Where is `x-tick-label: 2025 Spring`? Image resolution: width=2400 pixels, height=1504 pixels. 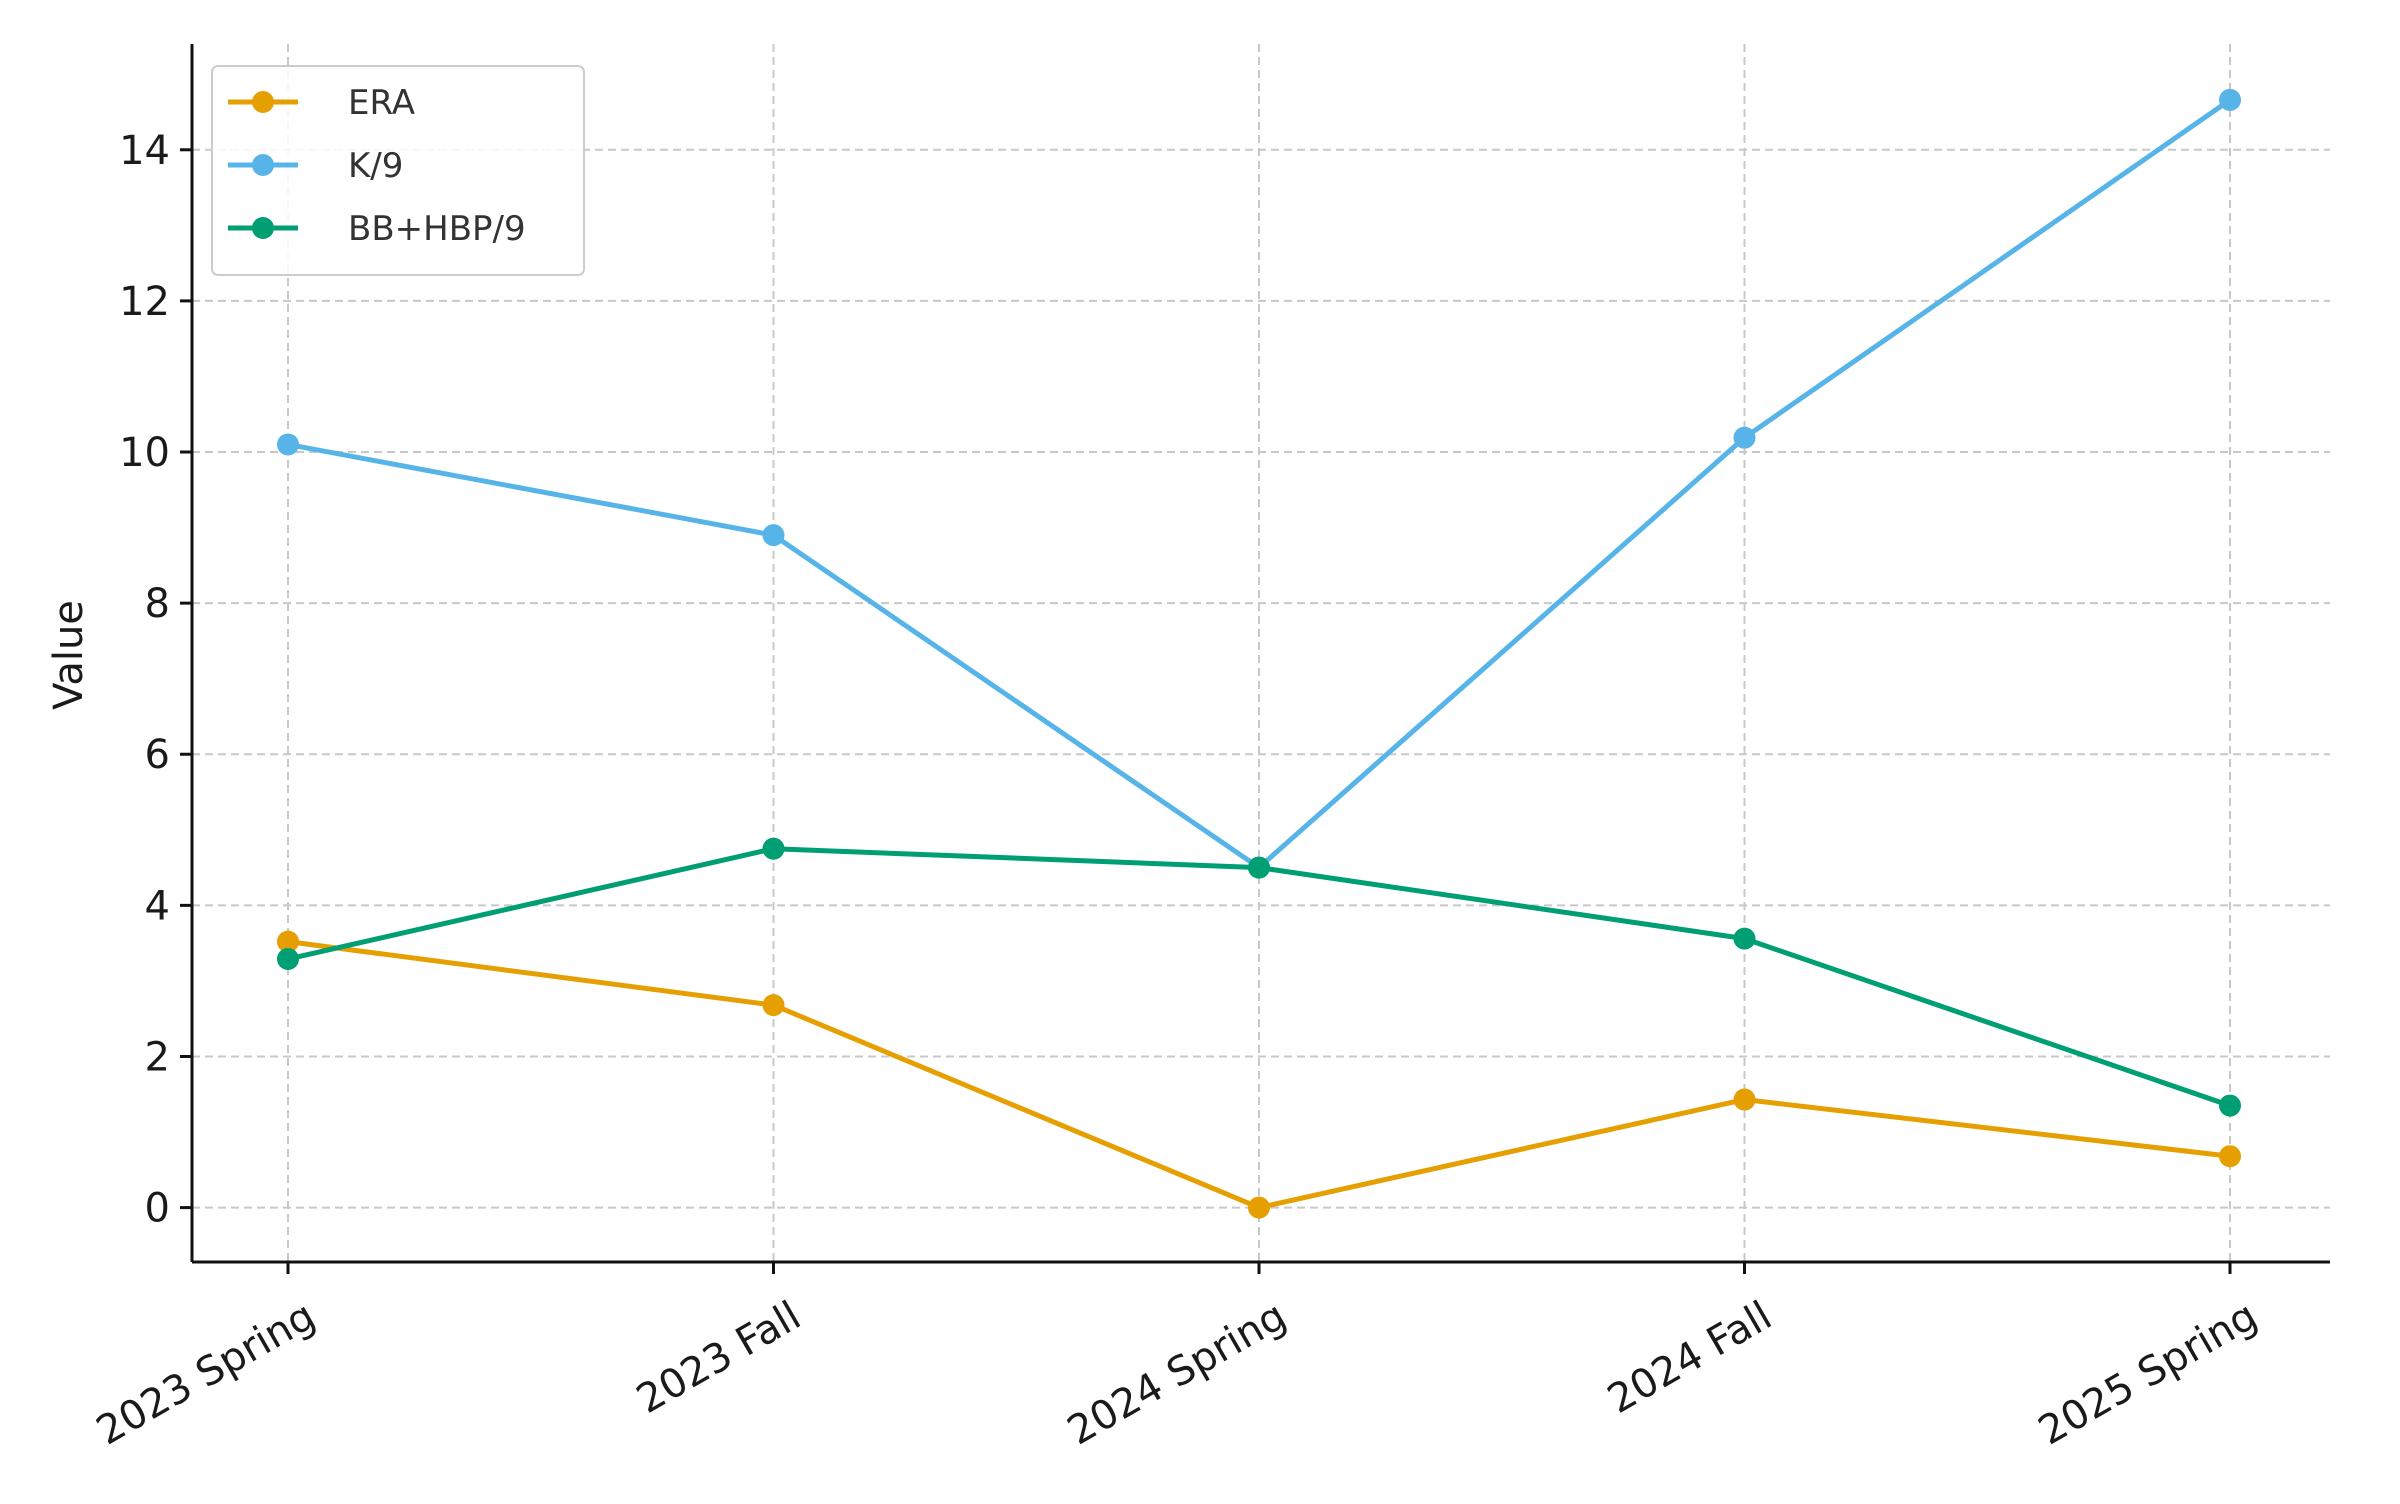
x-tick-label: 2025 Spring is located at coordinates (2148, 1374).